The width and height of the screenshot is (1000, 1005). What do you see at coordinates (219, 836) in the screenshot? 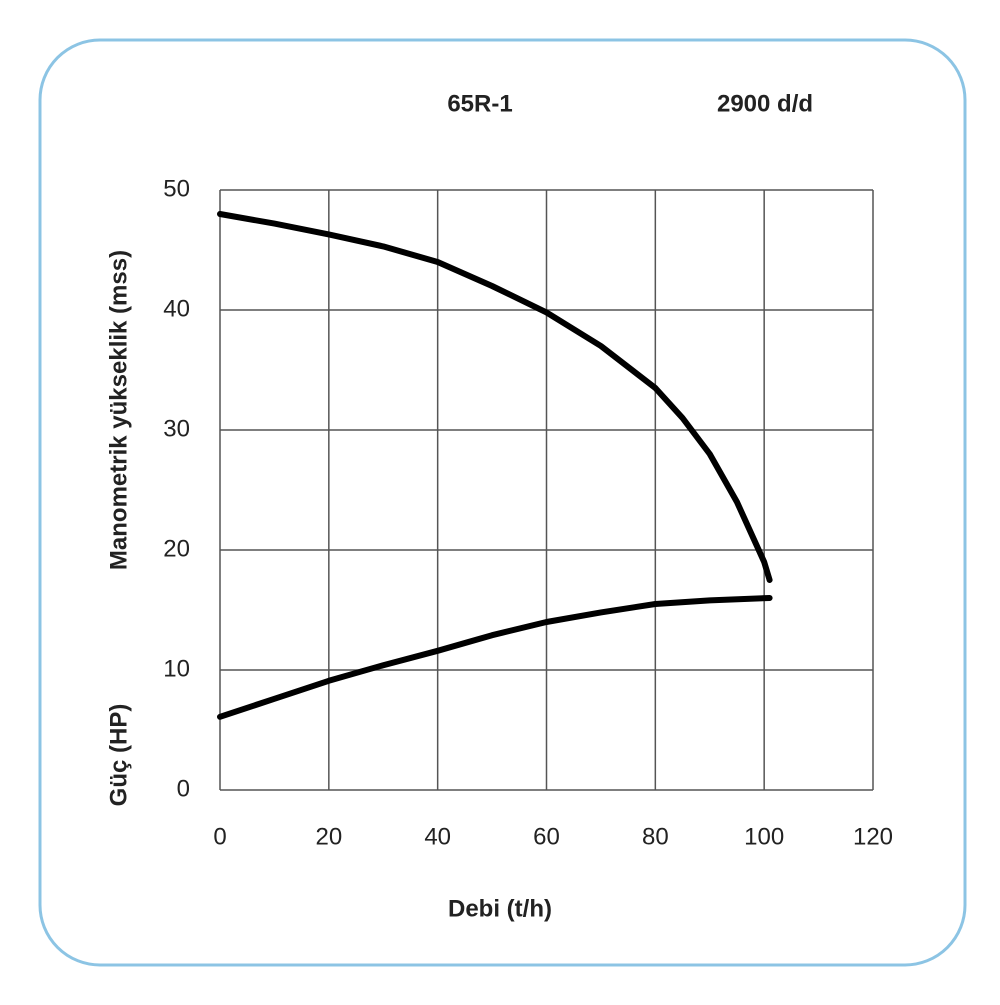
I see `x-tick-label: 0` at bounding box center [219, 836].